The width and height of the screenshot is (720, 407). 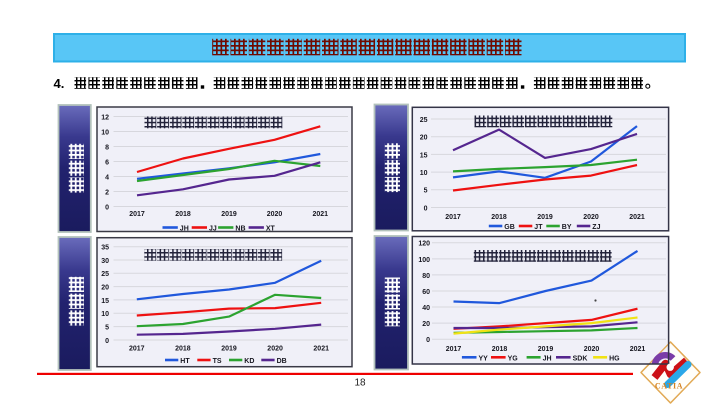 What do you see at coordinates (185, 361) in the screenshot?
I see `svg-text: HT` at bounding box center [185, 361].